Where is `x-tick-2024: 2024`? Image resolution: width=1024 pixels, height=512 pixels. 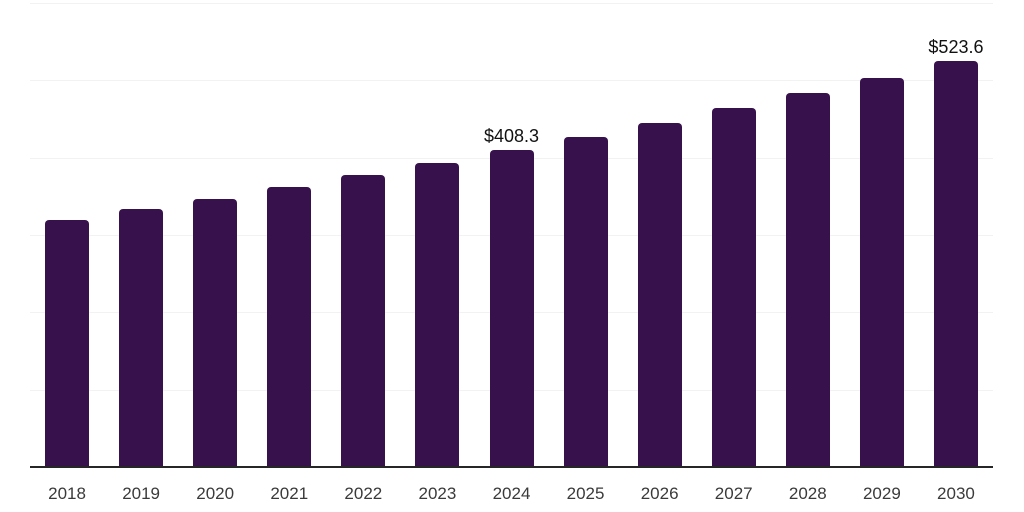
x-tick-2024: 2024 is located at coordinates (511, 493).